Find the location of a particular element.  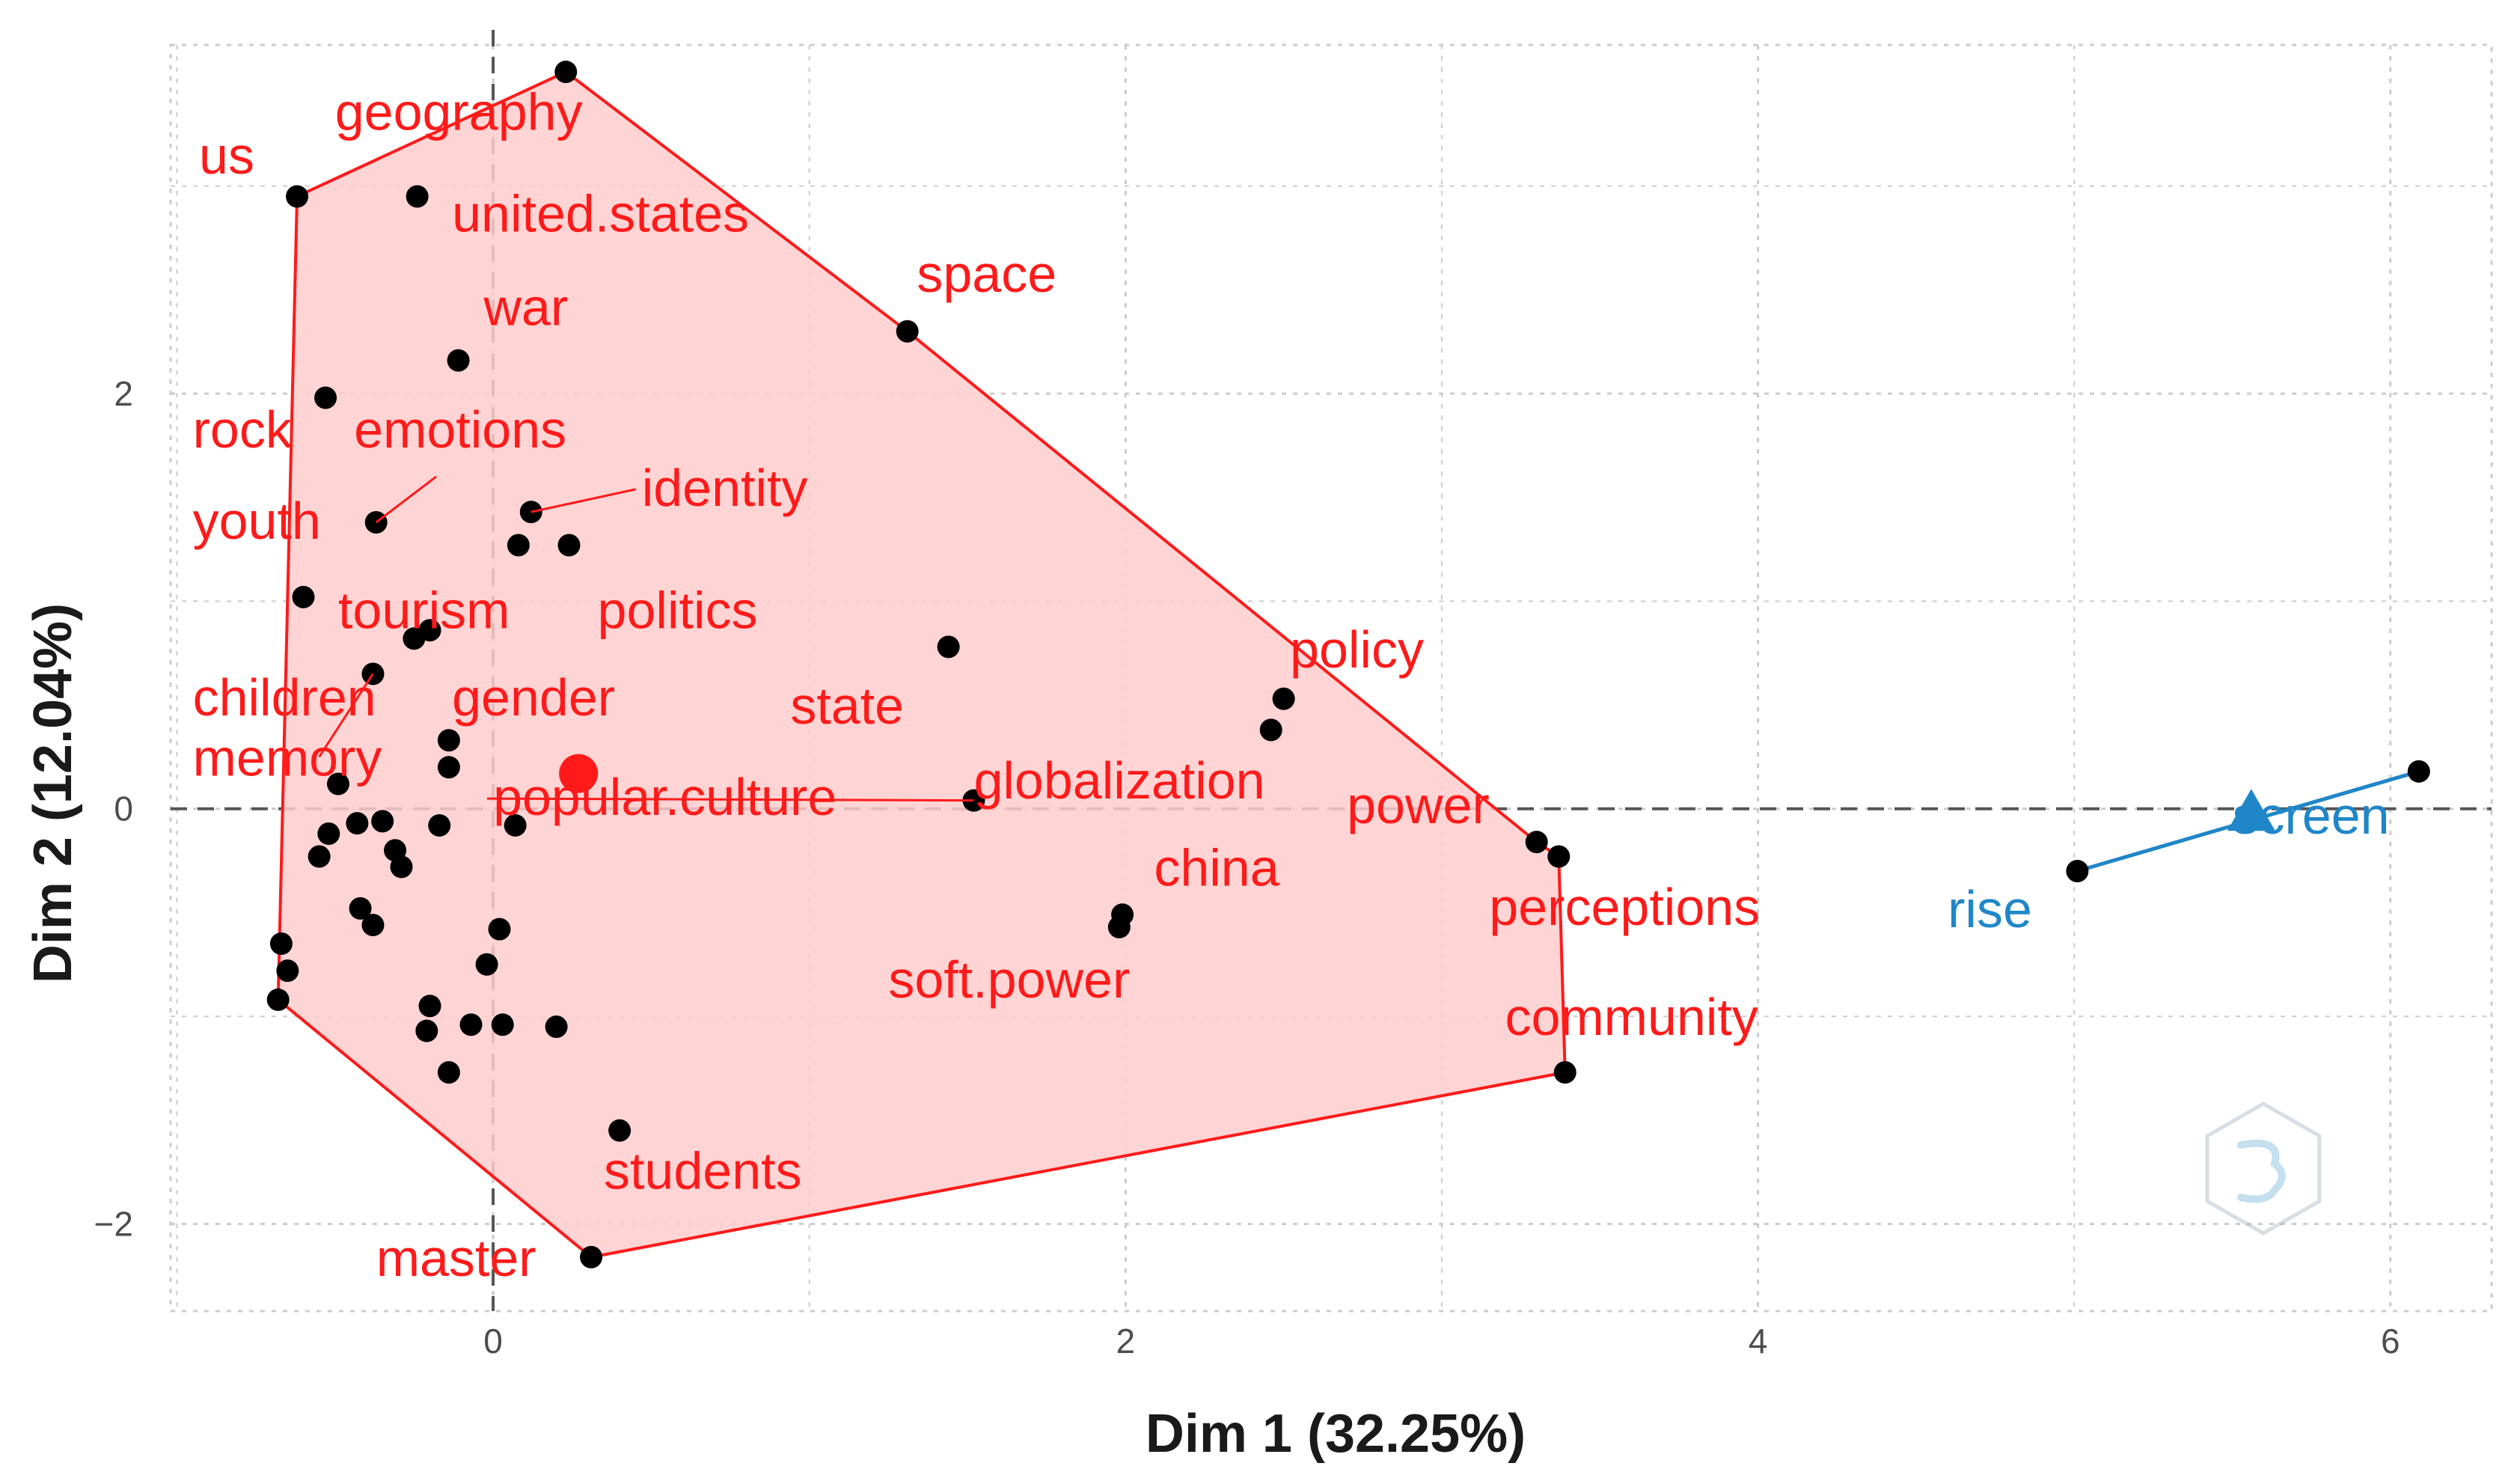

point-label: popular.culture is located at coordinates (665, 797).